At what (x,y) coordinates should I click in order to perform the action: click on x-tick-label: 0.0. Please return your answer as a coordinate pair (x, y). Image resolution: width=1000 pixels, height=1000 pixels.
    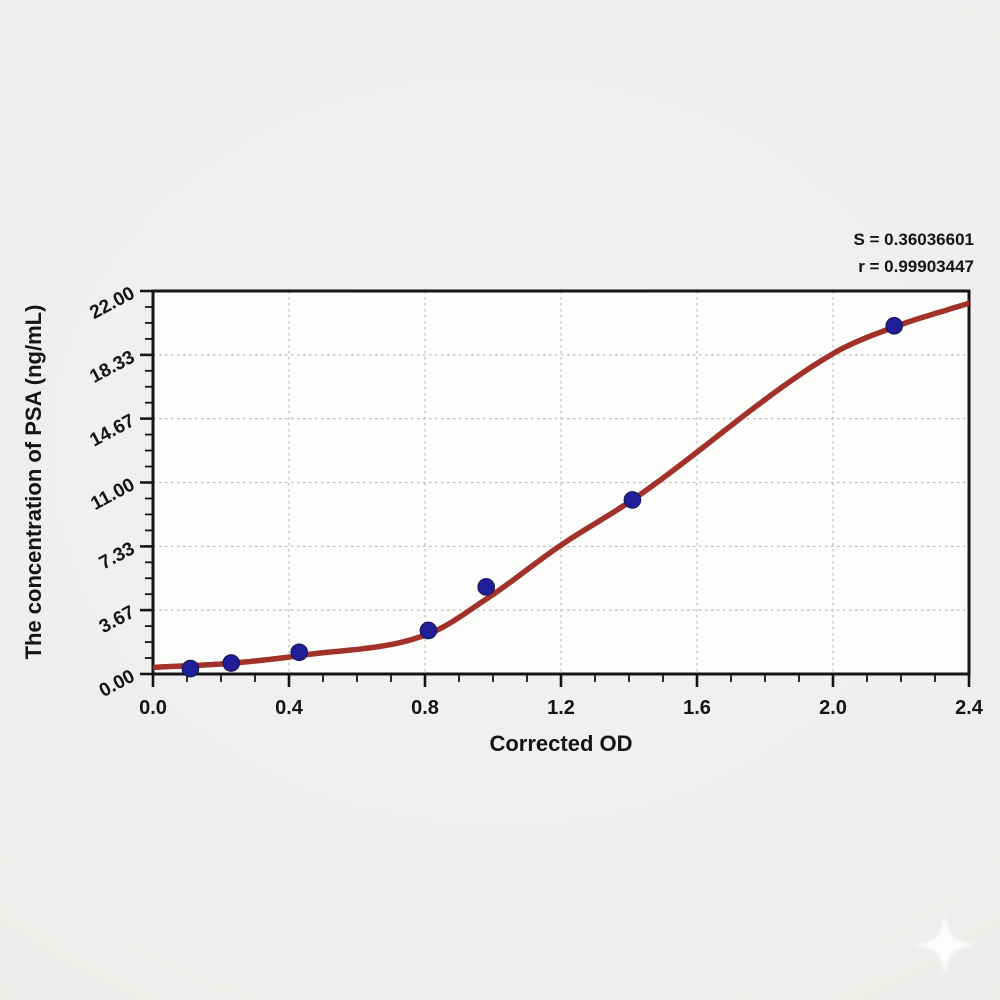
    Looking at the image, I should click on (153, 708).